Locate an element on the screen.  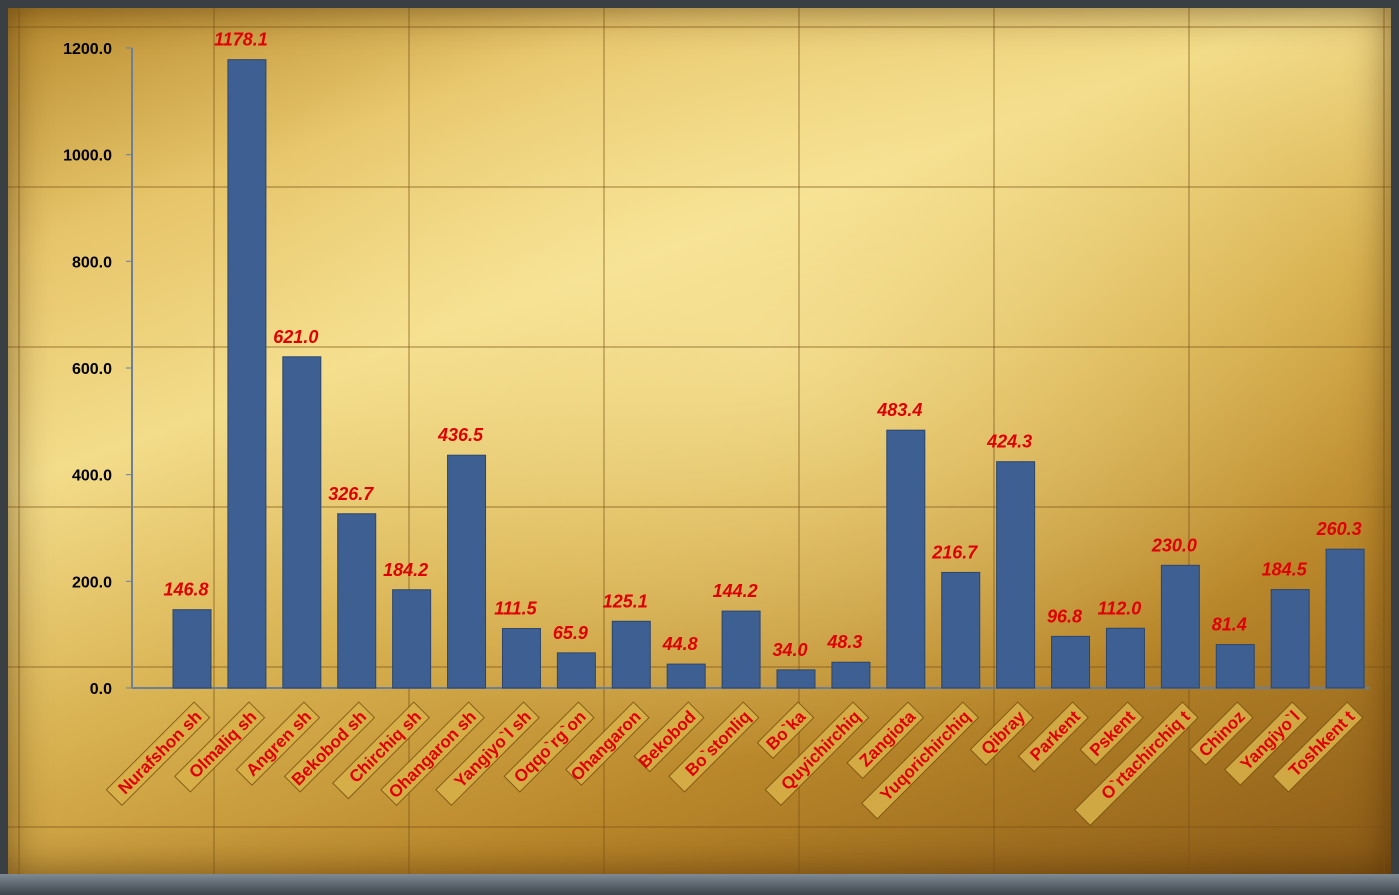
category-label: Parkent is located at coordinates (1055, 736).